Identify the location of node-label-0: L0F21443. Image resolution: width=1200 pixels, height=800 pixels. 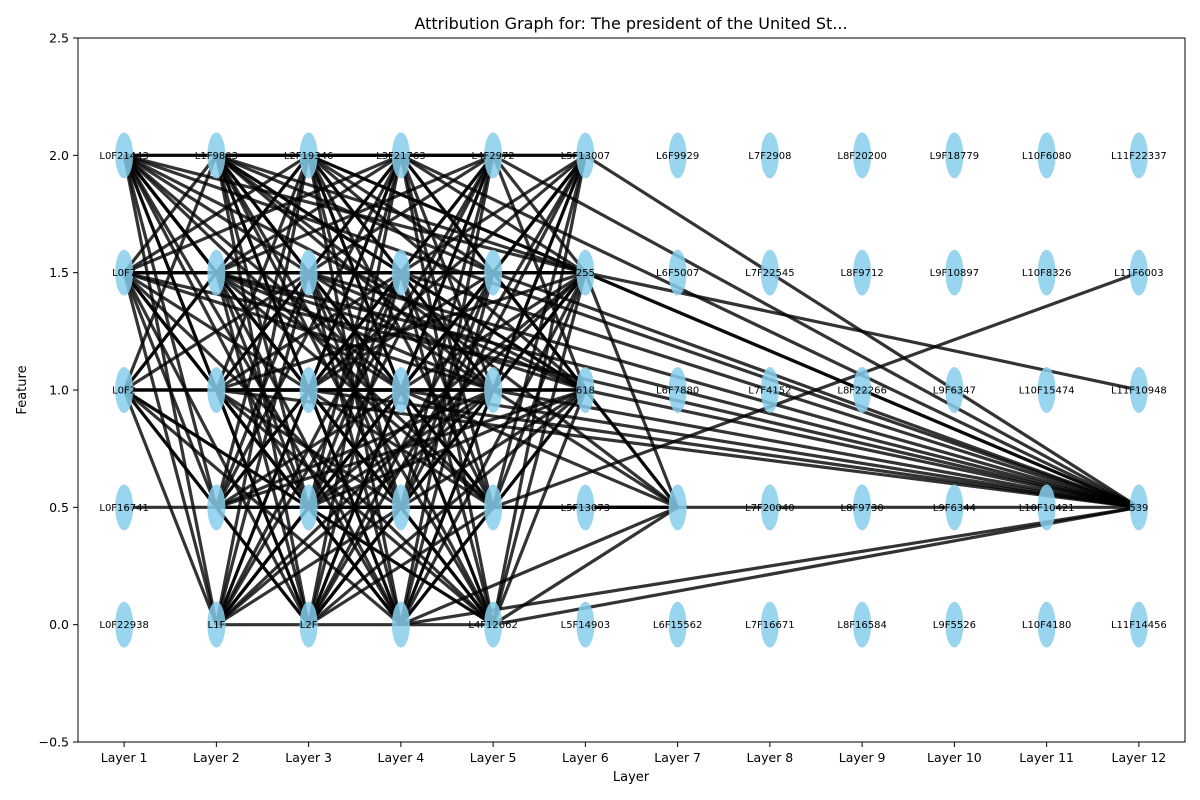
(124, 156).